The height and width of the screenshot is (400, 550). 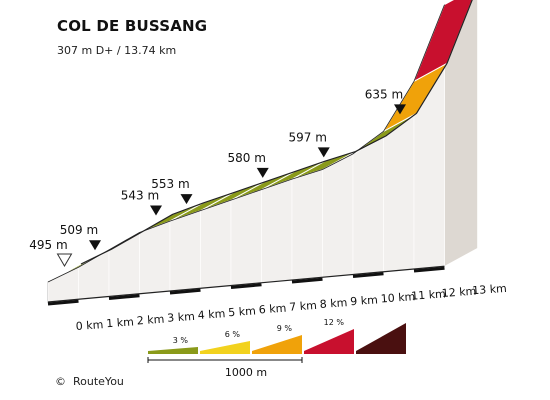 What do you see at coordinates (89, 325) in the screenshot?
I see `x-tick-label: 0 km` at bounding box center [89, 325].